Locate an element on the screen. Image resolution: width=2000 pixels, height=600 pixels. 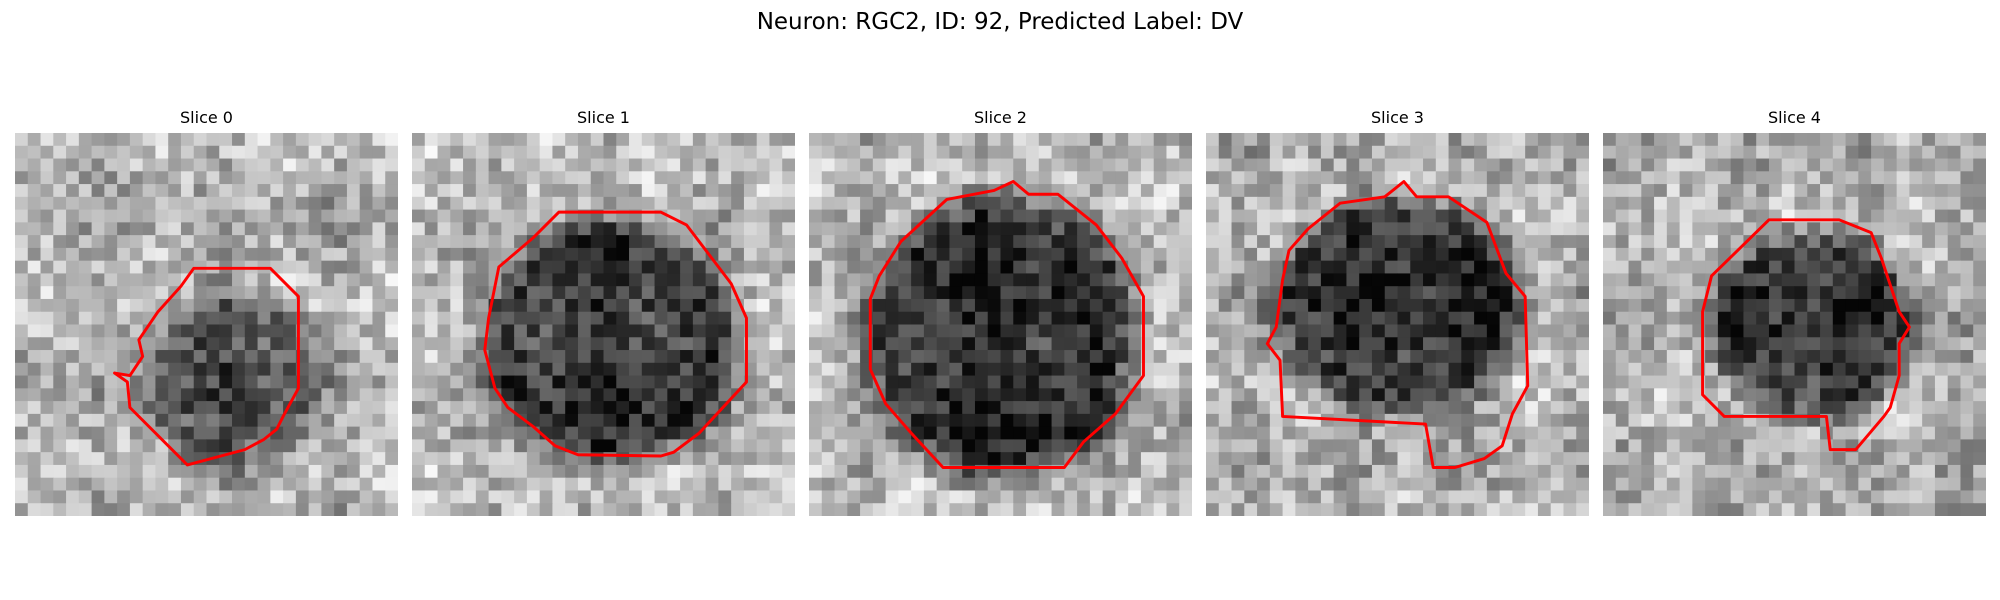
slice-panel-3: Slice 3 is located at coordinates (1397, 312).